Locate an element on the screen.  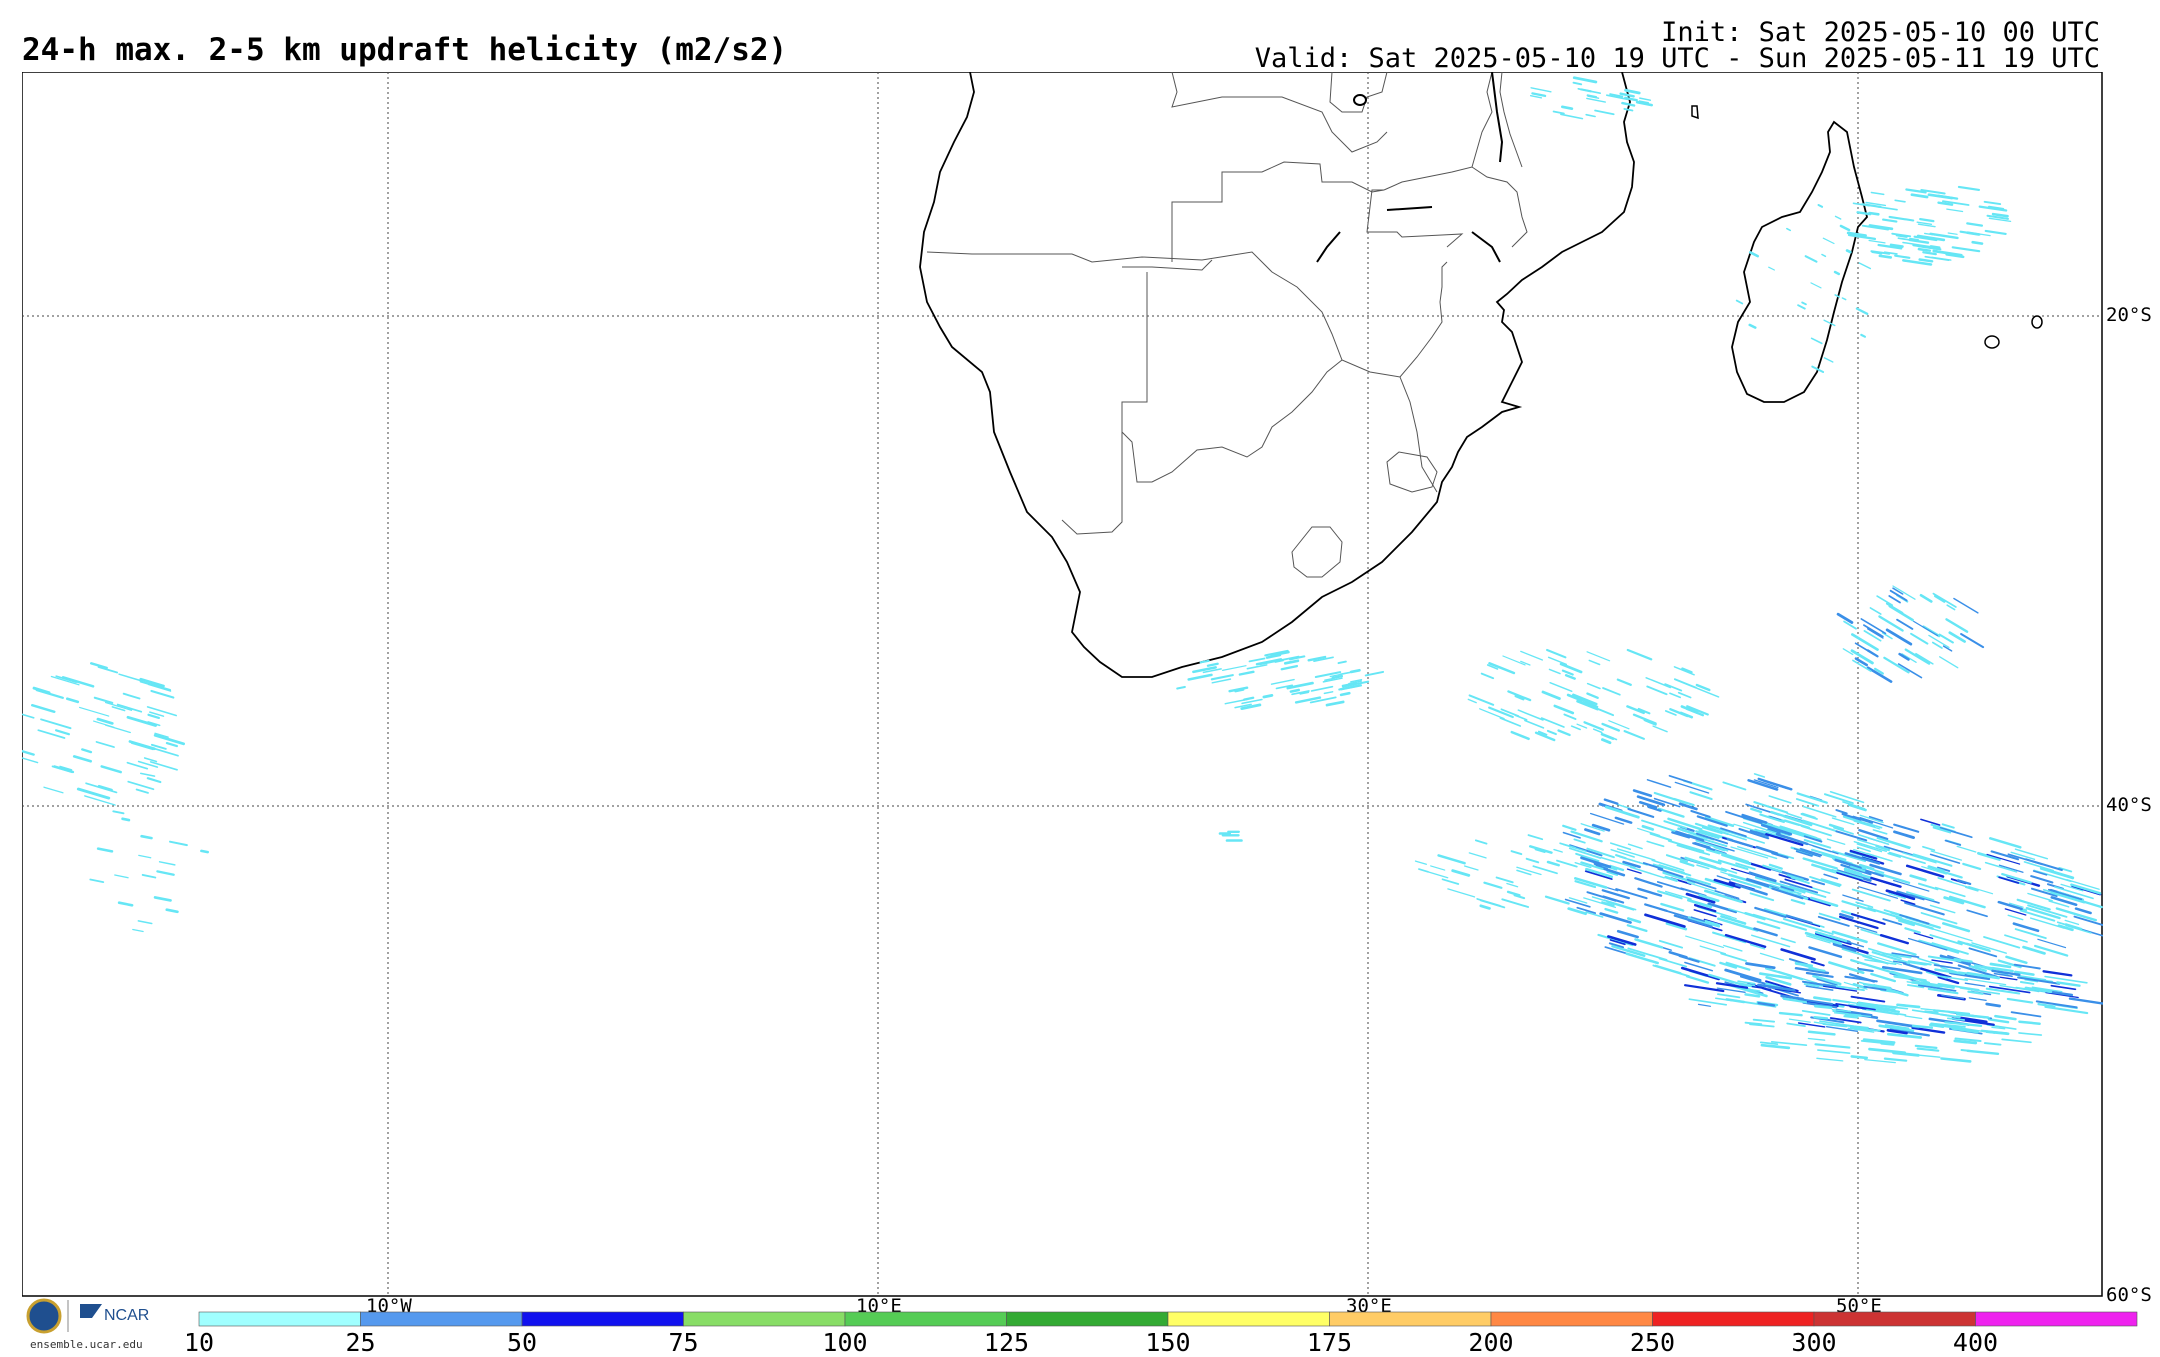
colorbar-label: 75 is located at coordinates (683, 1342).